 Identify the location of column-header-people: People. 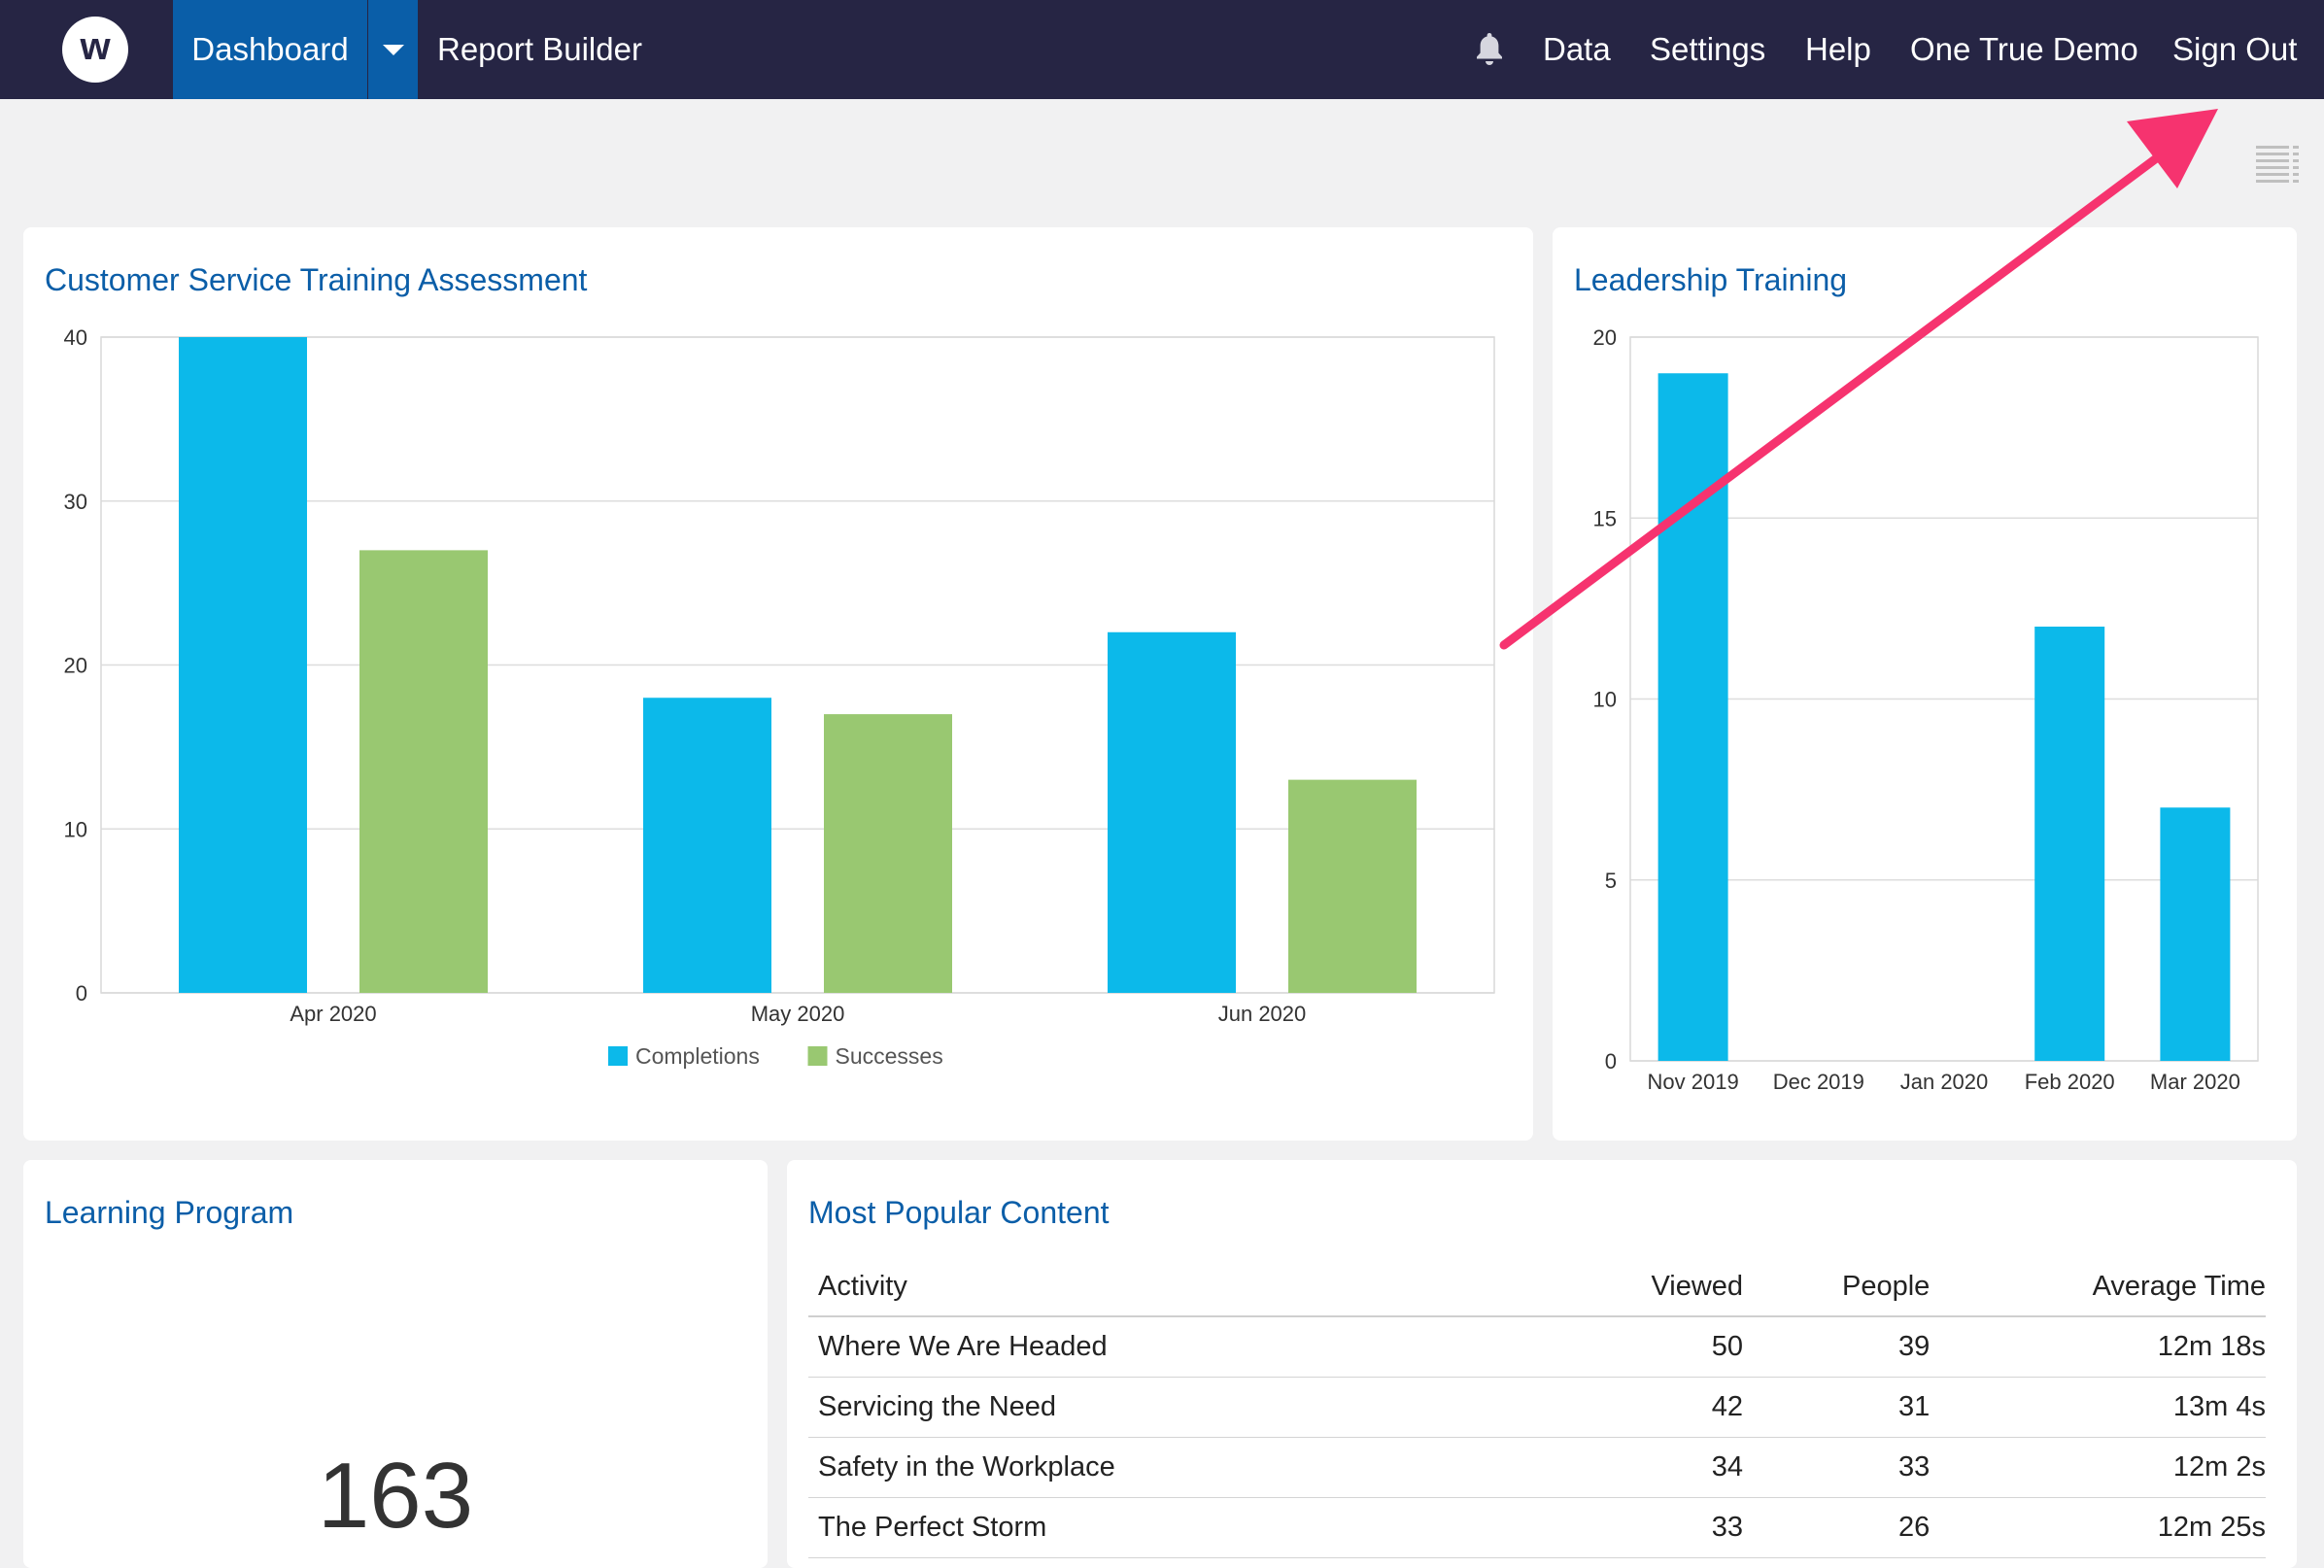
(1887, 1286).